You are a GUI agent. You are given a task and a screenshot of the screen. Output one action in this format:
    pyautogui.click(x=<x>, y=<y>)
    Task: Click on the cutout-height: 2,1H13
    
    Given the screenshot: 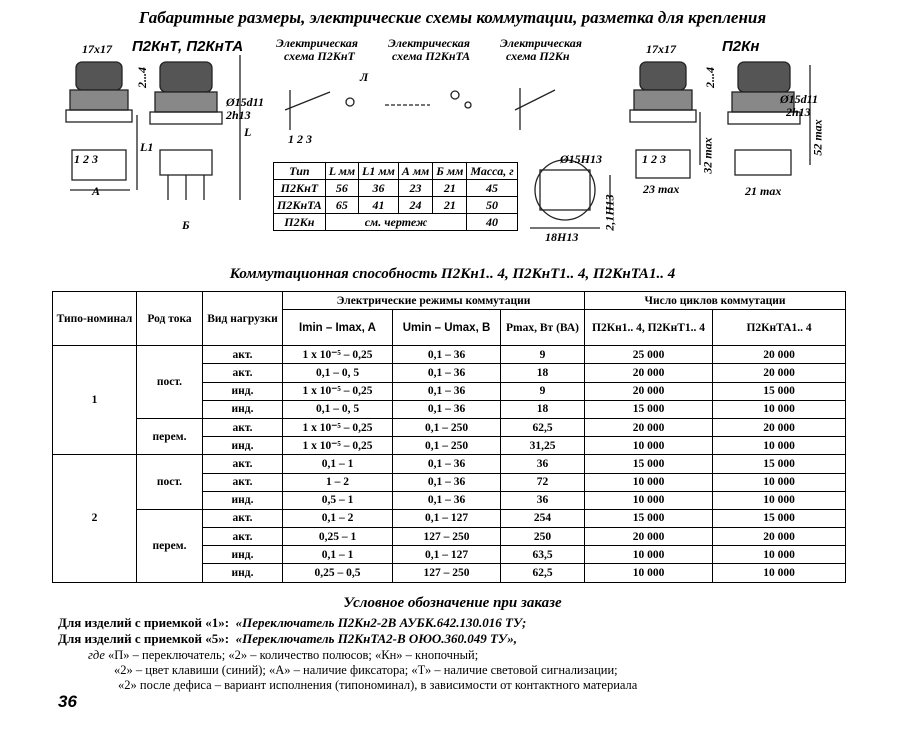 What is the action you would take?
    pyautogui.click(x=609, y=212)
    